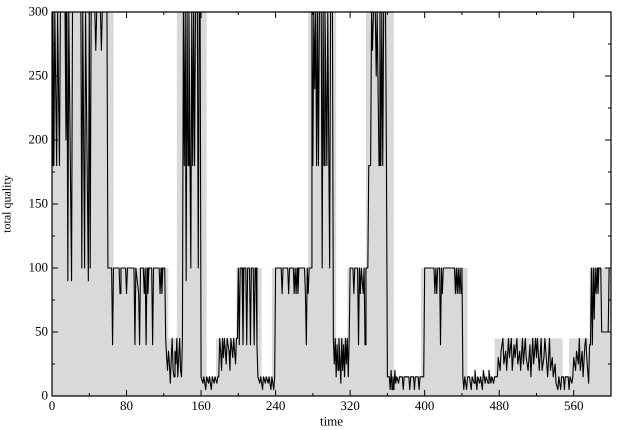  What do you see at coordinates (38, 10) in the screenshot?
I see `y-tick-label: 300` at bounding box center [38, 10].